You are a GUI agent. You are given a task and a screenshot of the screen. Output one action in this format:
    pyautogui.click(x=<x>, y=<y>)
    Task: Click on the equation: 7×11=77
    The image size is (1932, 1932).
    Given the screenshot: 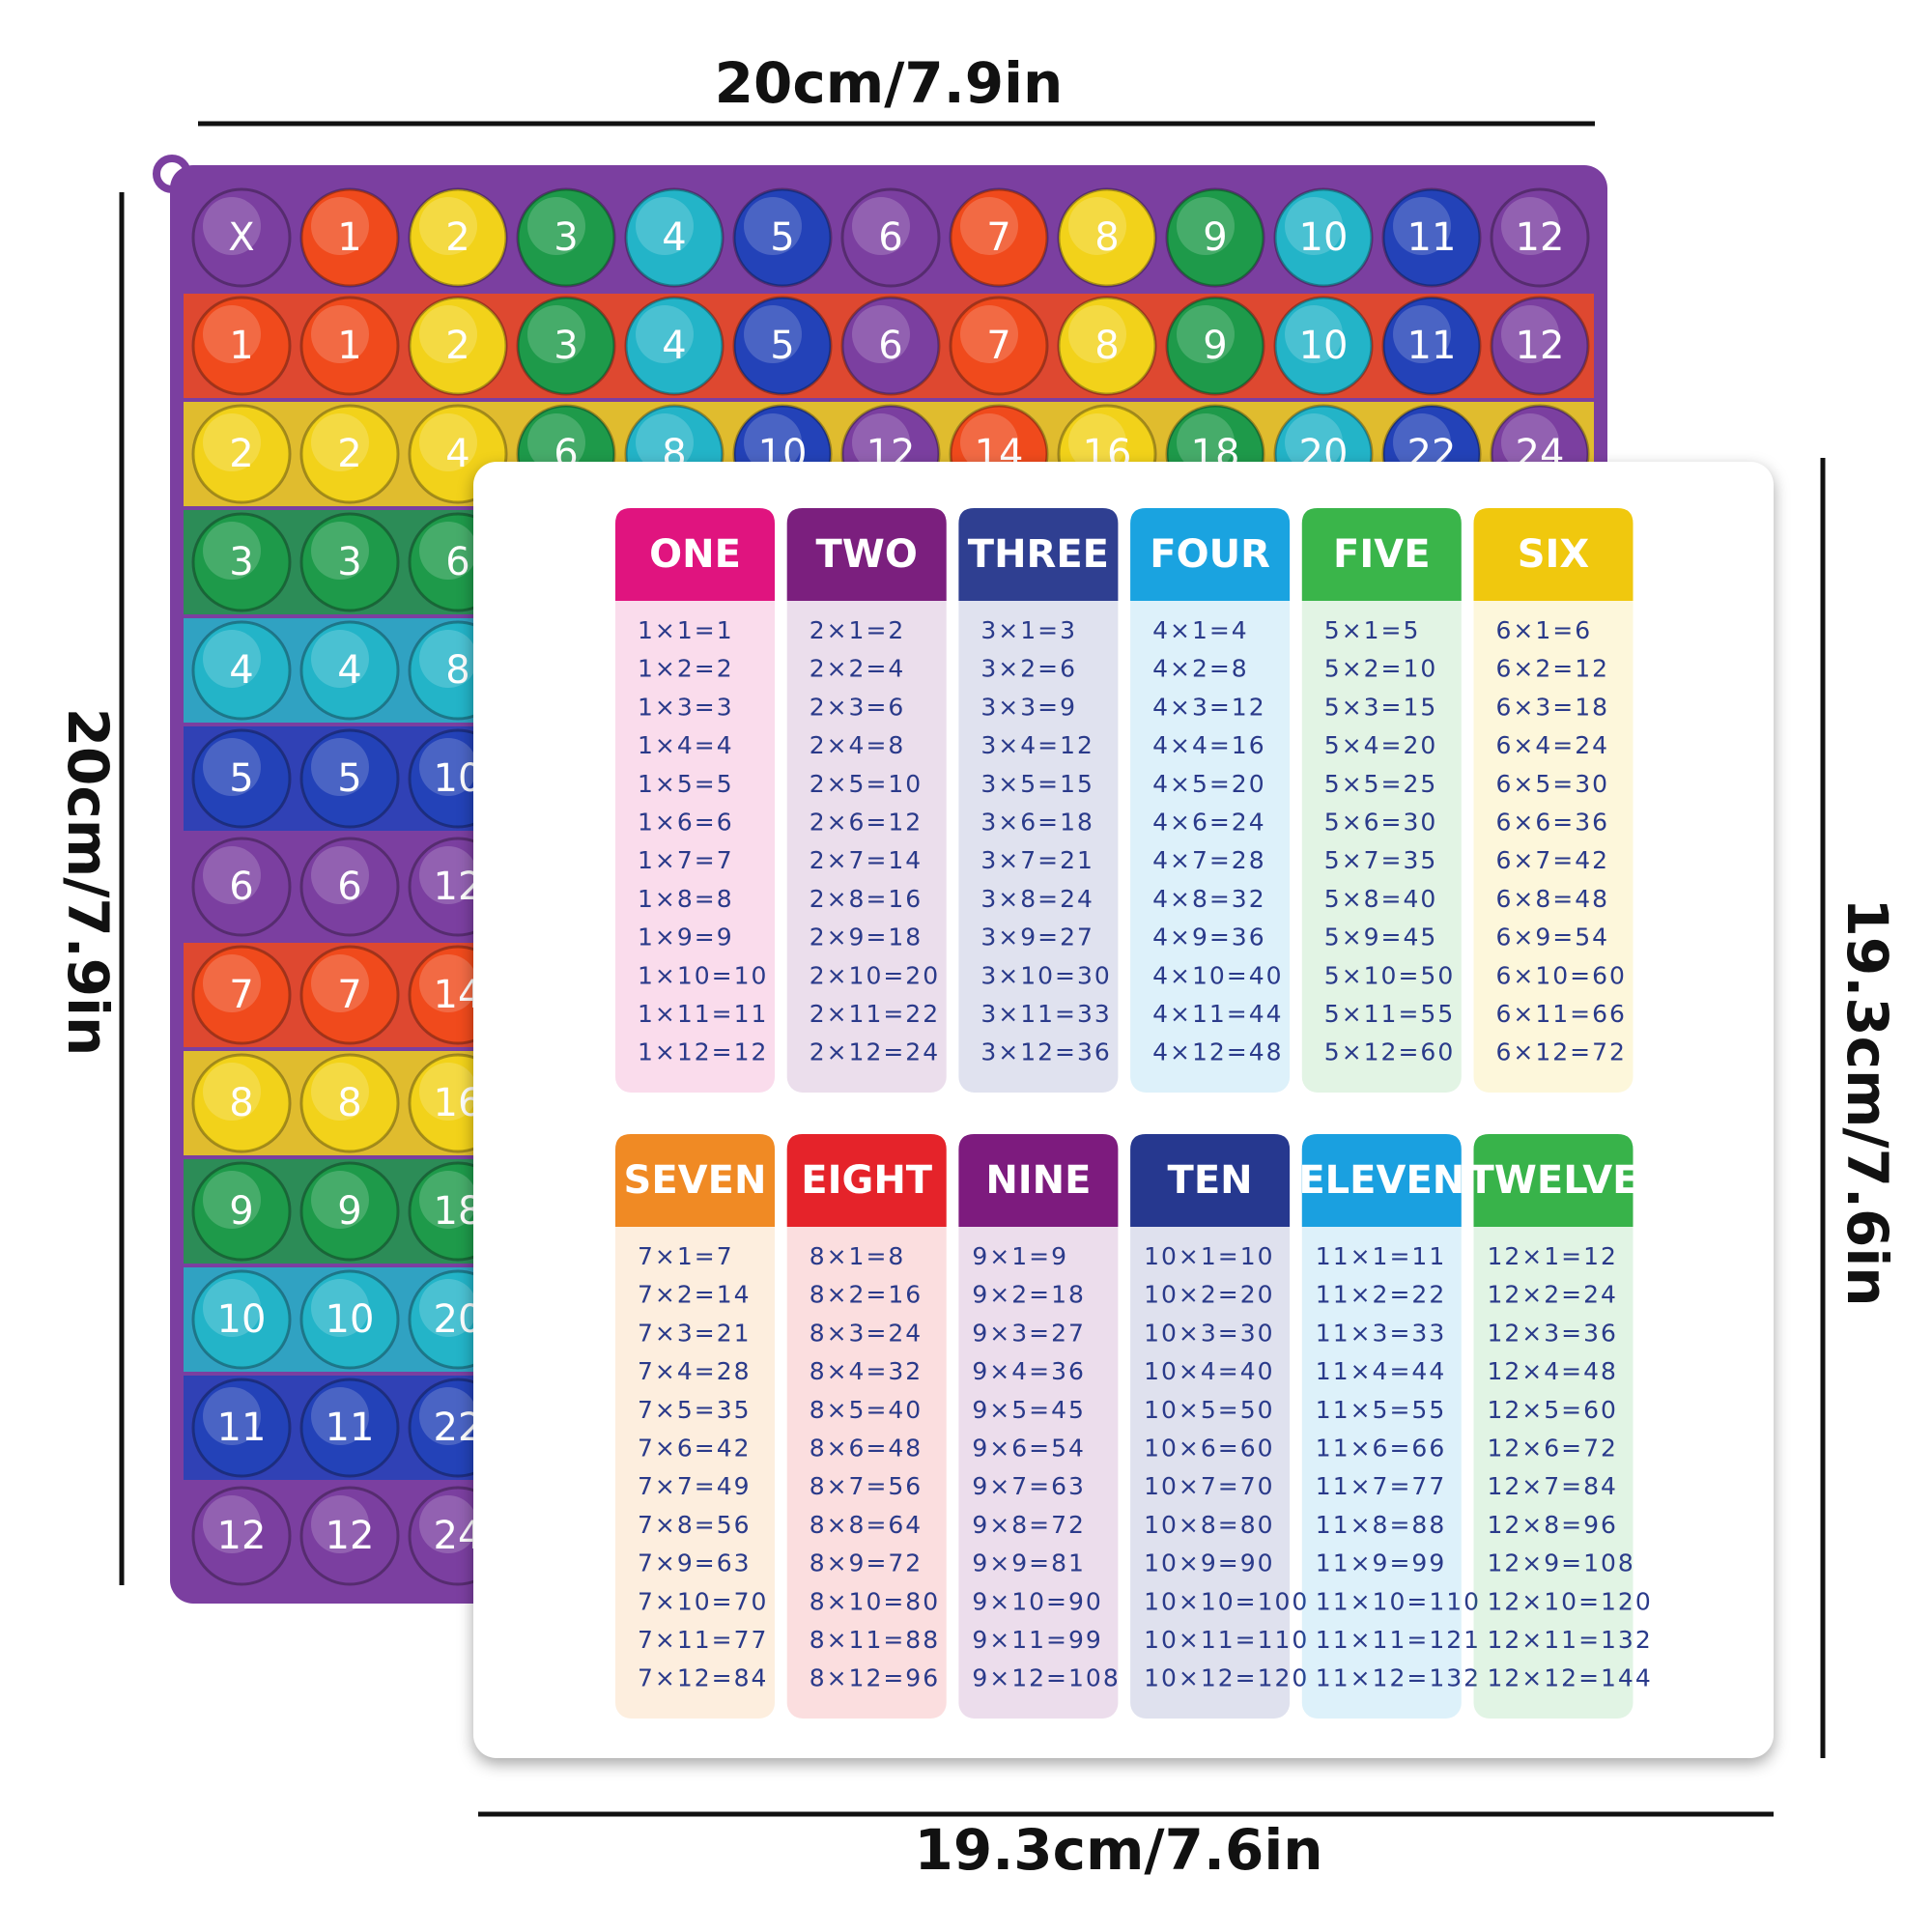 What is the action you would take?
    pyautogui.click(x=703, y=1640)
    